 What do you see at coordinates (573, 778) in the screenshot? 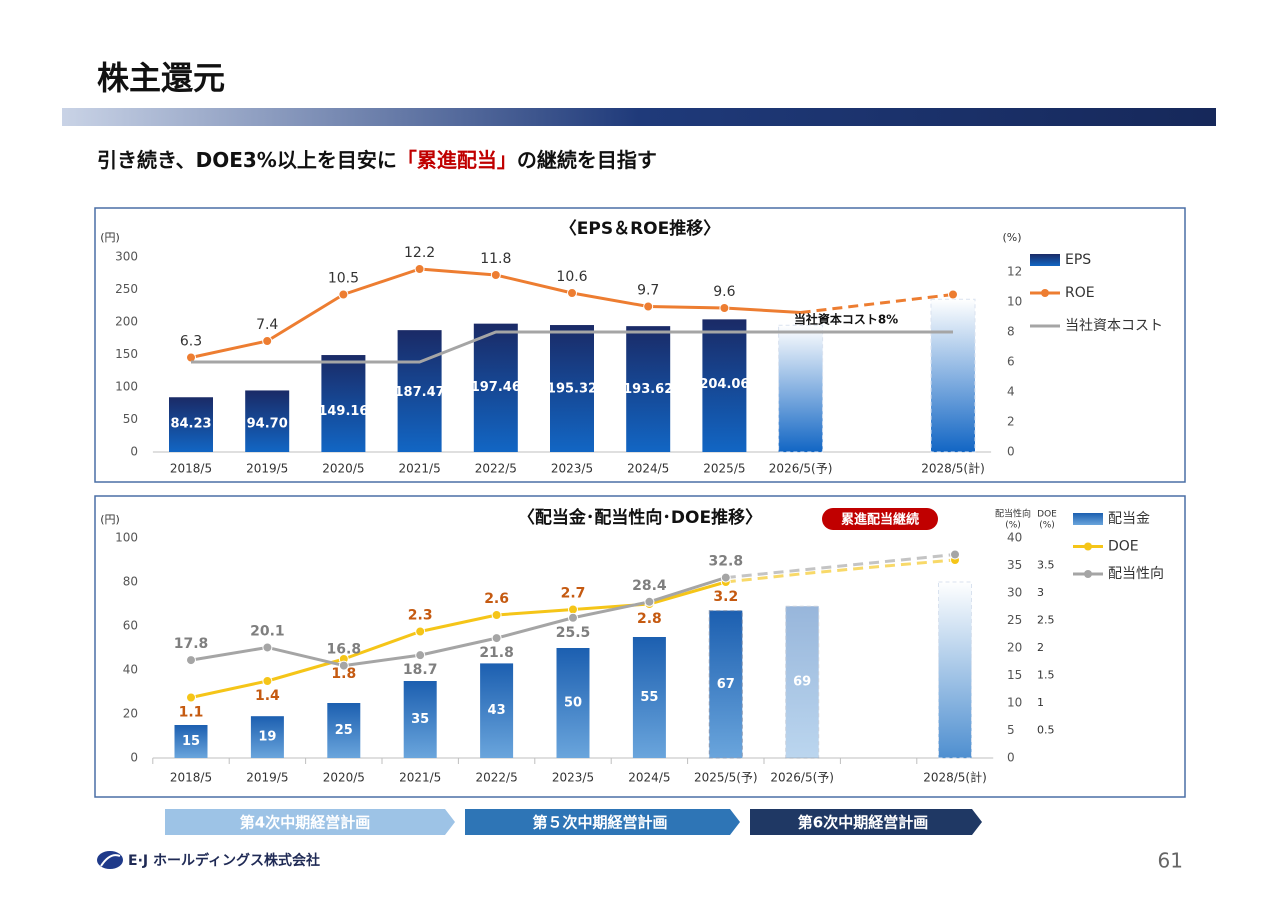
I see `x-tick-label: 2023/5` at bounding box center [573, 778].